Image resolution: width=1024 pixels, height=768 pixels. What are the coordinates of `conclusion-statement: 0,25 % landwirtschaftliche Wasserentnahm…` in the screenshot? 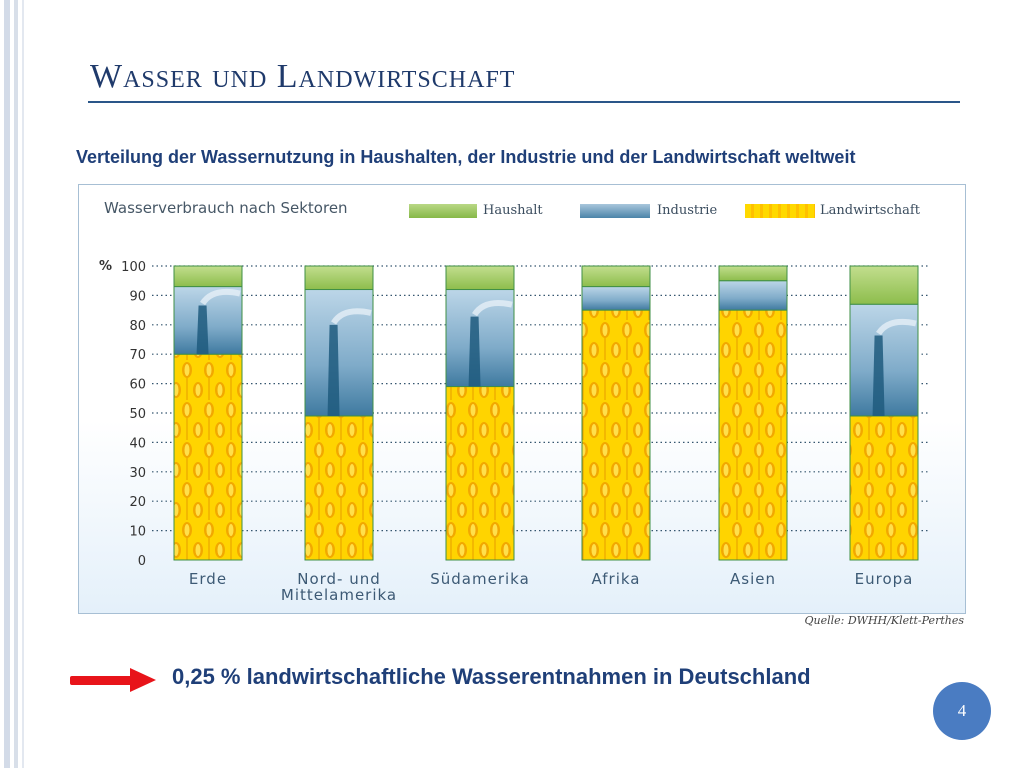 It's located at (491, 676).